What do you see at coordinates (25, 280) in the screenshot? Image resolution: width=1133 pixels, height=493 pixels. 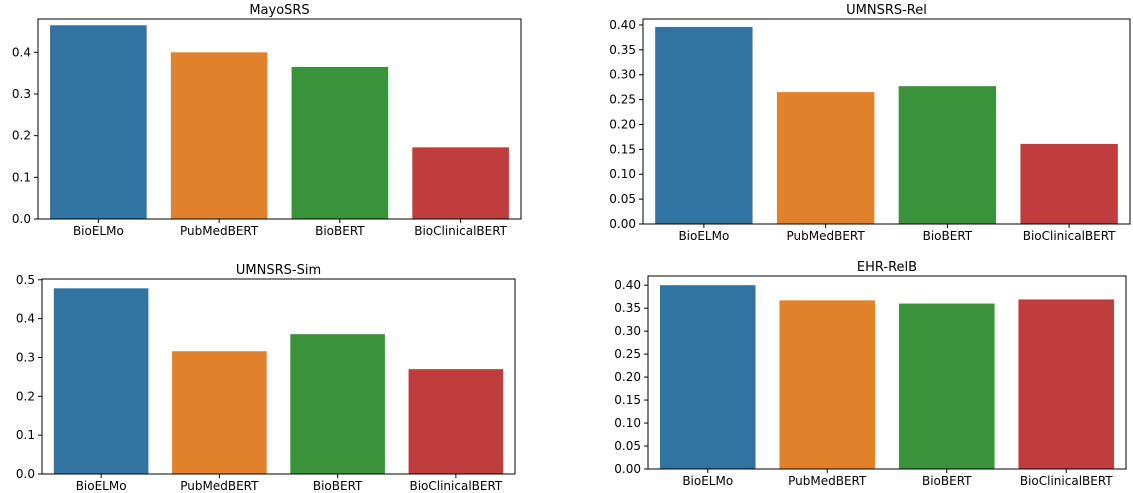 I see `y-tick-label: 0.5` at bounding box center [25, 280].